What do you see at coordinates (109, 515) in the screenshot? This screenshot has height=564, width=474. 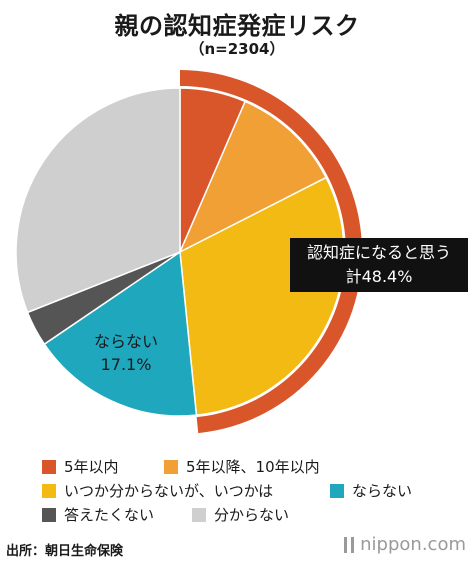 I see `legend-label: 答えたくない` at bounding box center [109, 515].